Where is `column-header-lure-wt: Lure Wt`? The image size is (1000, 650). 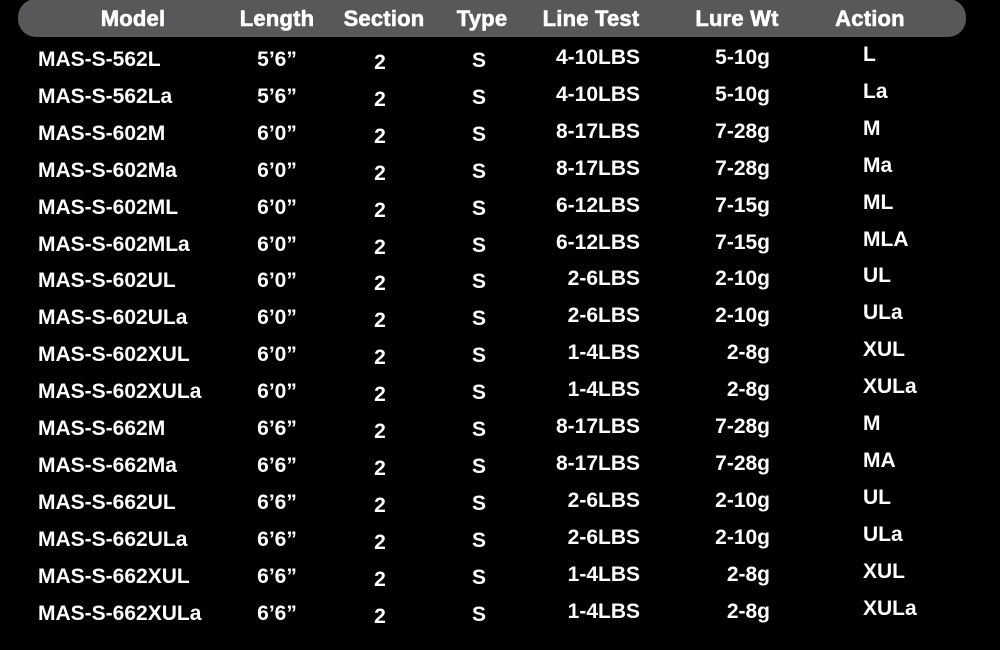
column-header-lure-wt: Lure Wt is located at coordinates (737, 19).